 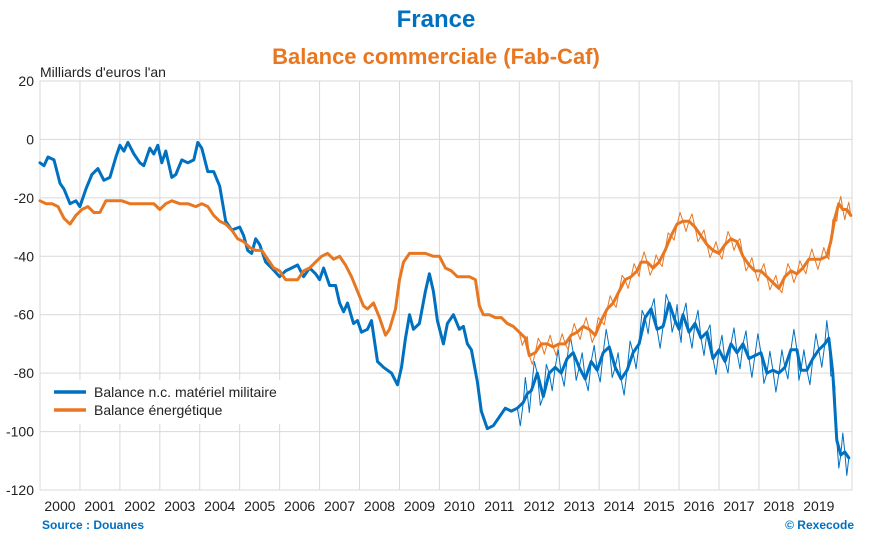 I want to click on x-tick-label: 2000, so click(x=59, y=506).